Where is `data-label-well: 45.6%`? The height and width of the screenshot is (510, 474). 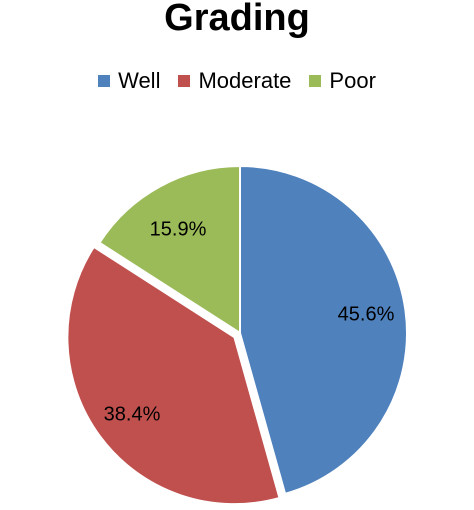
data-label-well: 45.6% is located at coordinates (366, 314).